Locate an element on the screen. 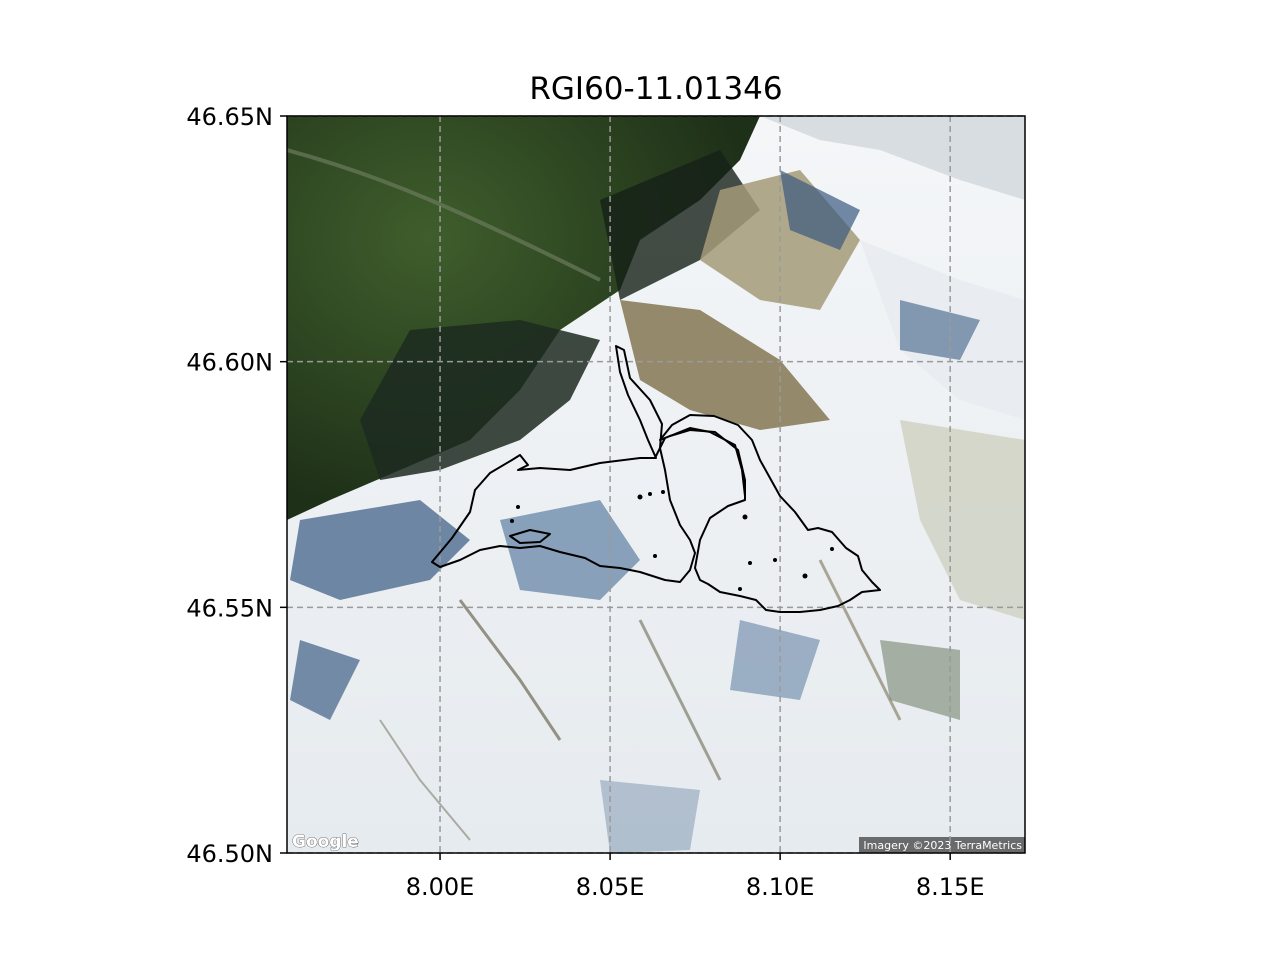 This screenshot has height=960, width=1280. y-axis: 46.50N 46.55N 46.60N 46.65N is located at coordinates (236, 485).